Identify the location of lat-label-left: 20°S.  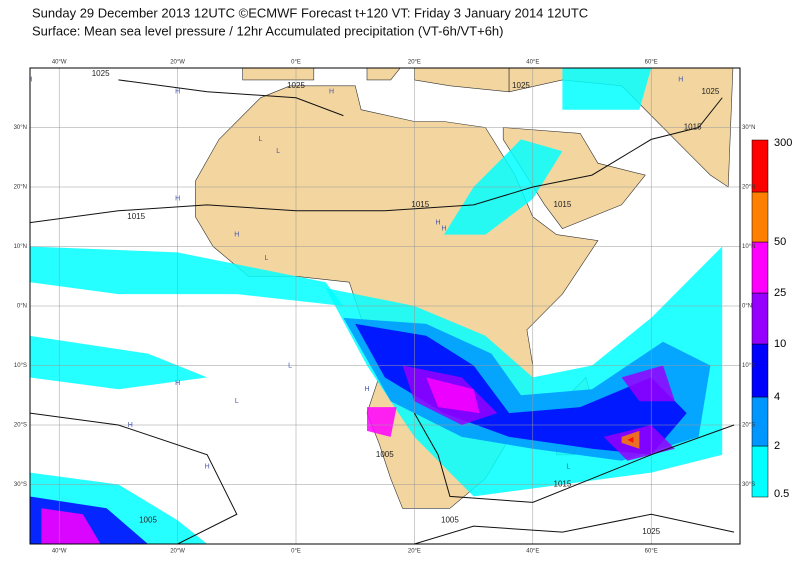
(20, 426).